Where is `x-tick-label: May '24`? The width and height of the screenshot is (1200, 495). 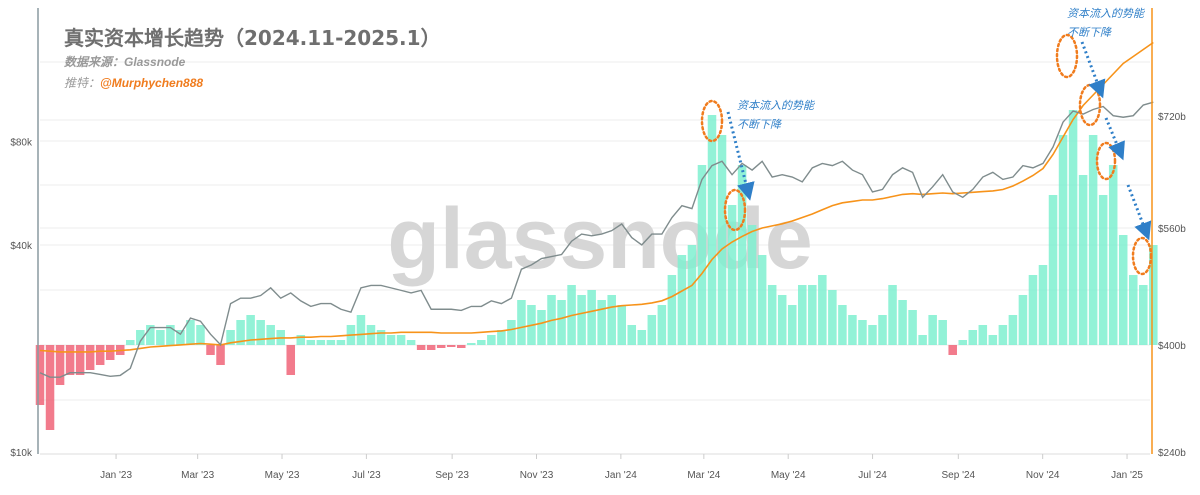 x-tick-label: May '24 is located at coordinates (788, 475).